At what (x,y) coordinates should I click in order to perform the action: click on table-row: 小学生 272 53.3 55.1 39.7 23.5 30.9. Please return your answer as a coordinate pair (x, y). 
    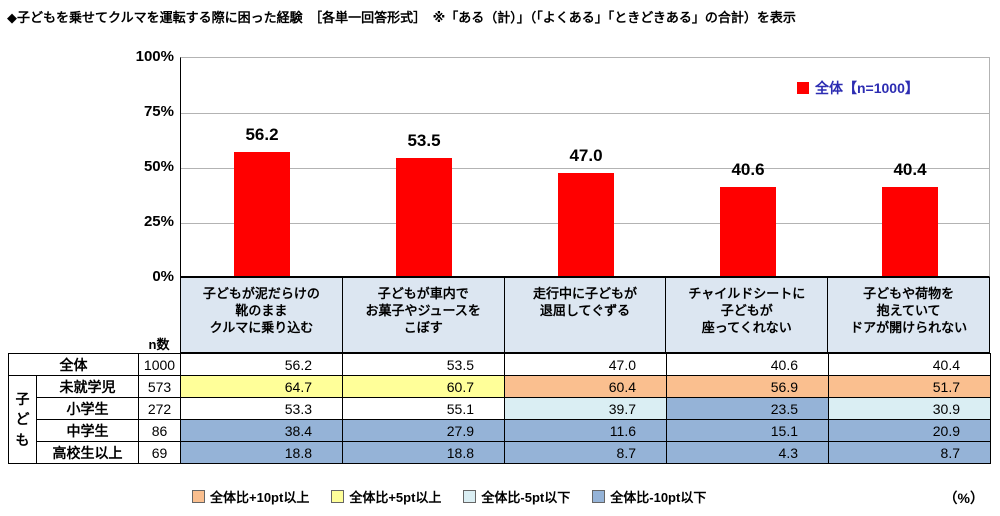
    Looking at the image, I should click on (500, 408).